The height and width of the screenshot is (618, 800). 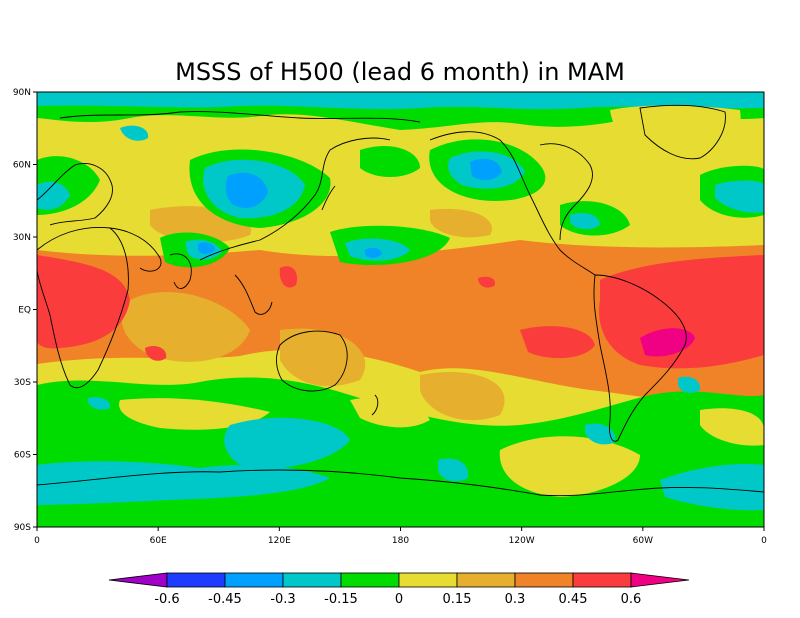 What do you see at coordinates (166, 599) in the screenshot?
I see `colorbar-label: -0.6` at bounding box center [166, 599].